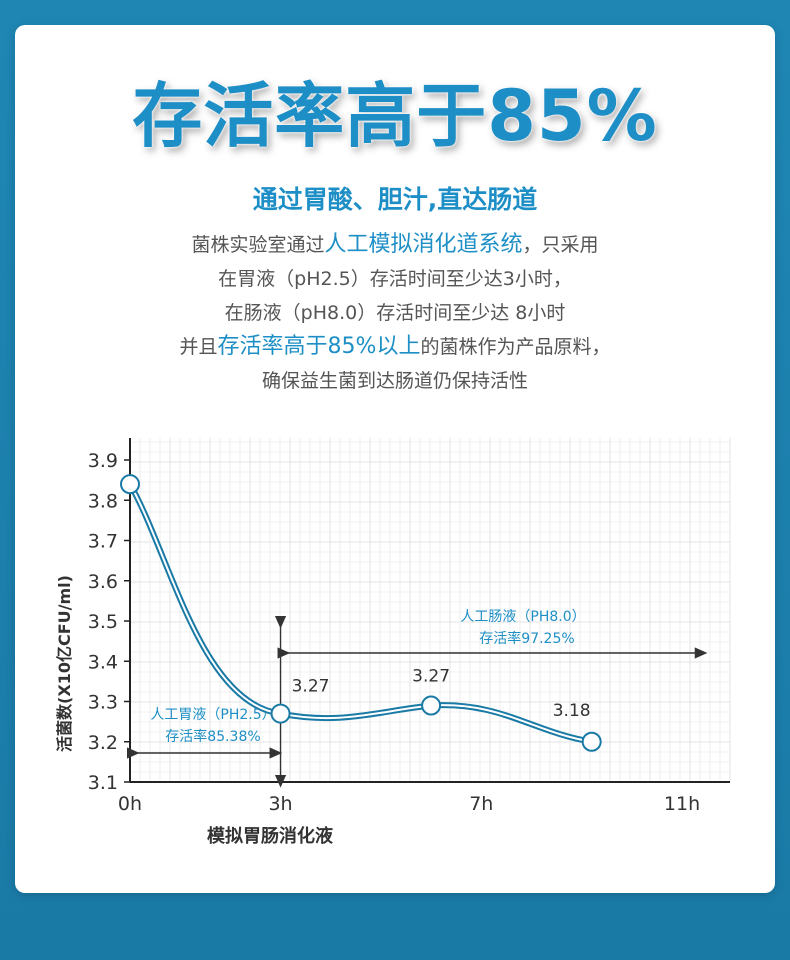  What do you see at coordinates (395, 116) in the screenshot?
I see `headline: 存活率高于85%` at bounding box center [395, 116].